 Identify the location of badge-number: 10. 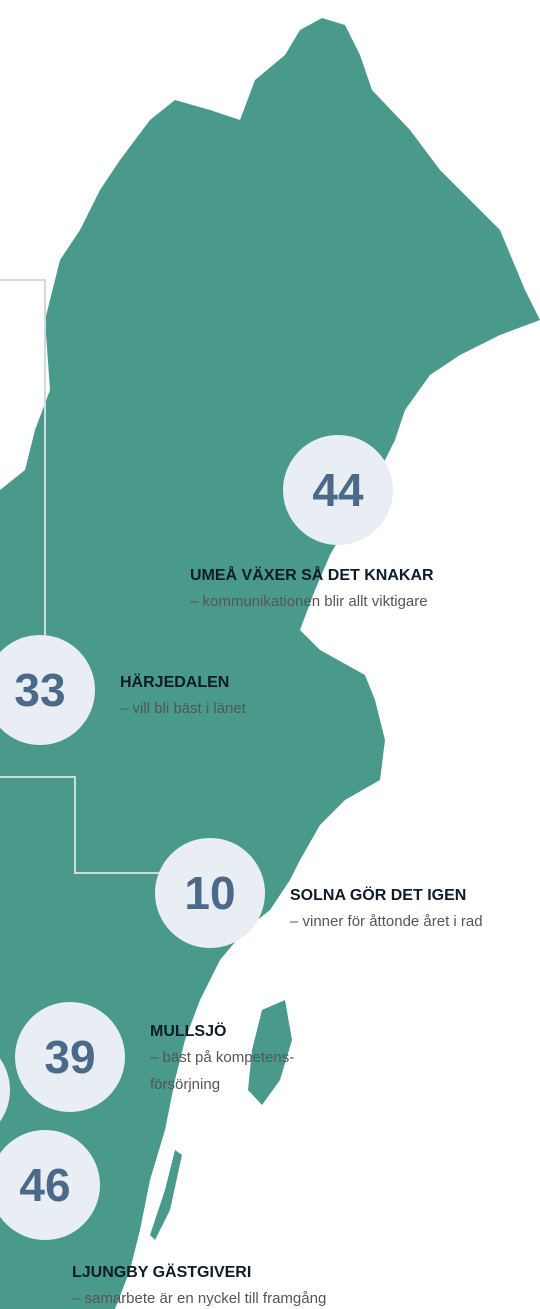
(209, 893).